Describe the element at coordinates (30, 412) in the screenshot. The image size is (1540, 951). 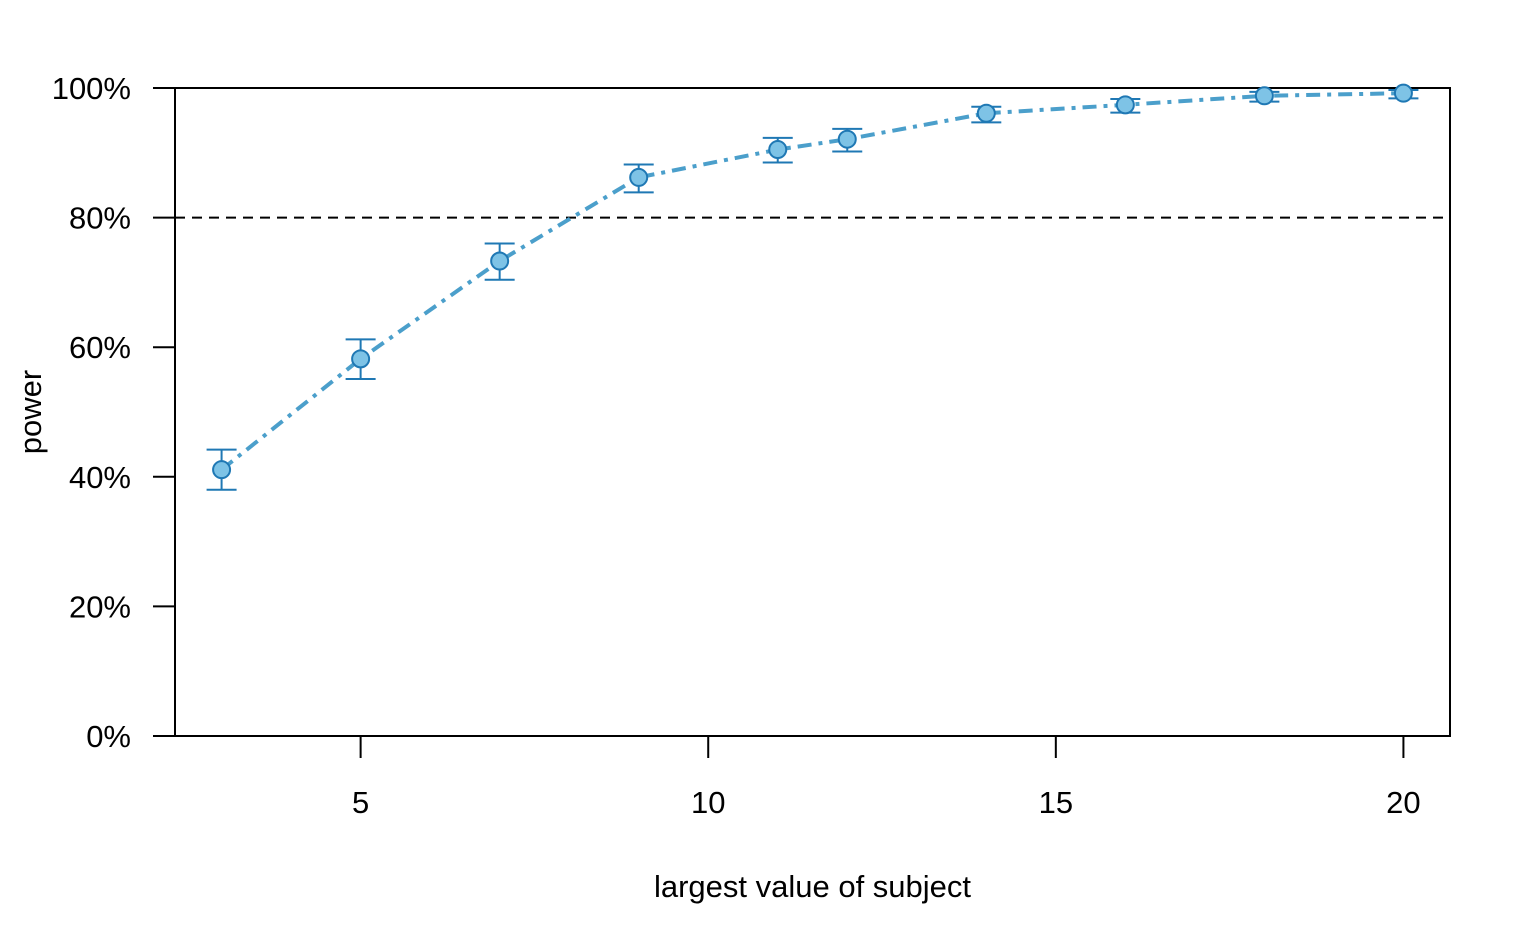
I see `y-axis-title: power` at that location.